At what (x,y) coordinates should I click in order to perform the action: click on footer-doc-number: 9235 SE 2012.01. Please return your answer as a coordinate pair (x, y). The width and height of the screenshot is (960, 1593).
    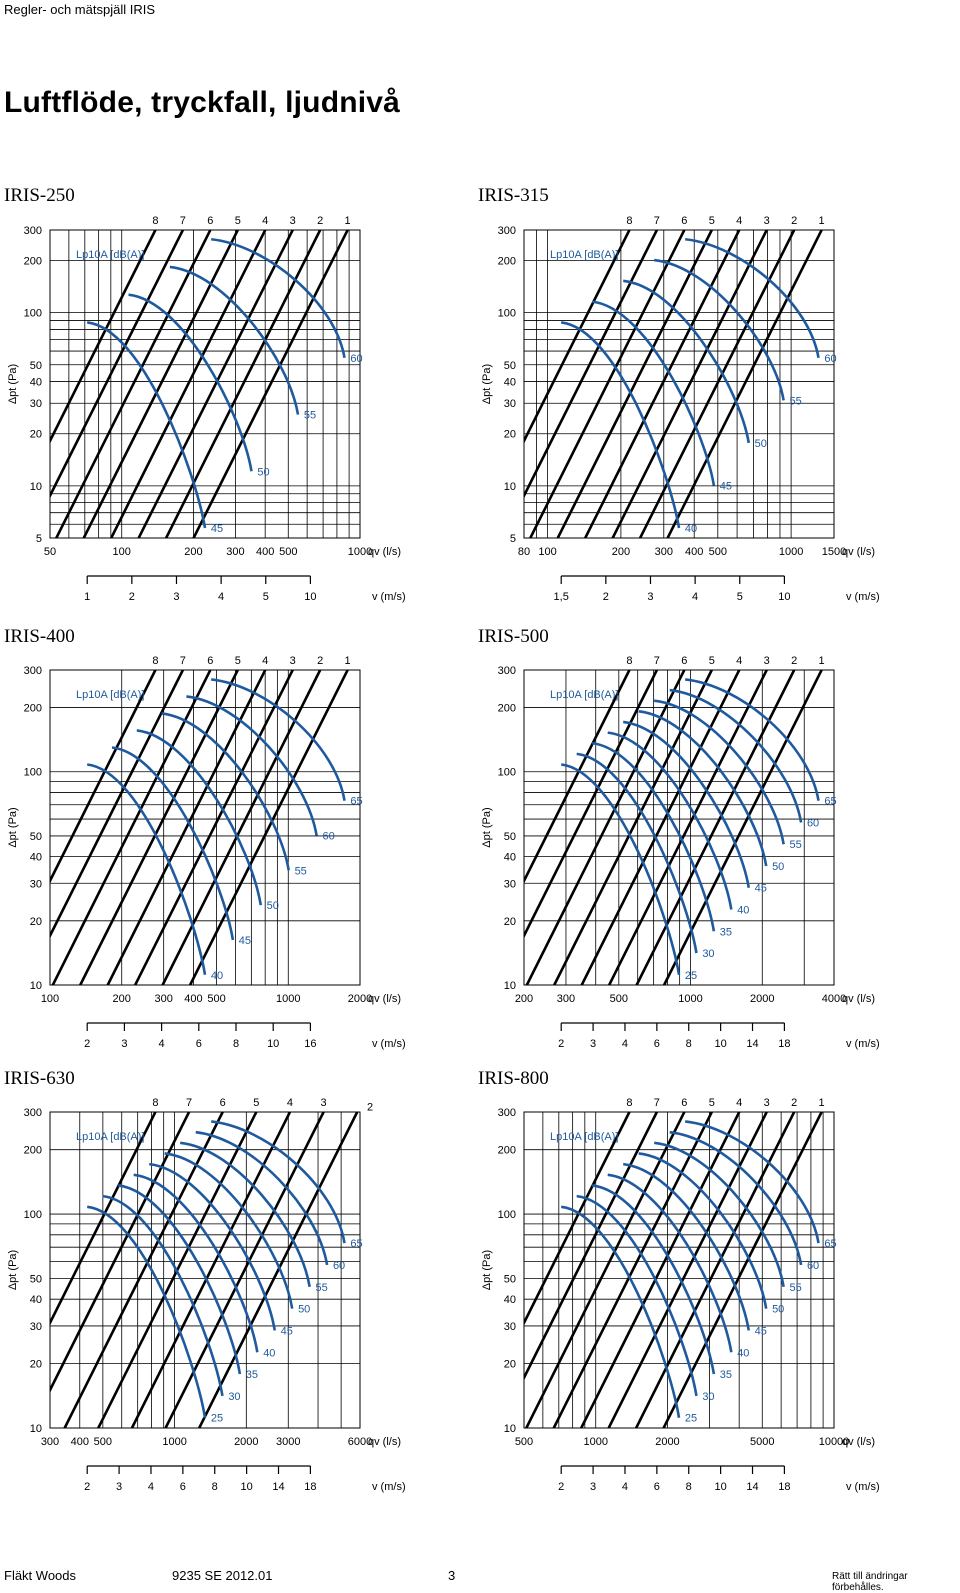
    Looking at the image, I should click on (222, 1575).